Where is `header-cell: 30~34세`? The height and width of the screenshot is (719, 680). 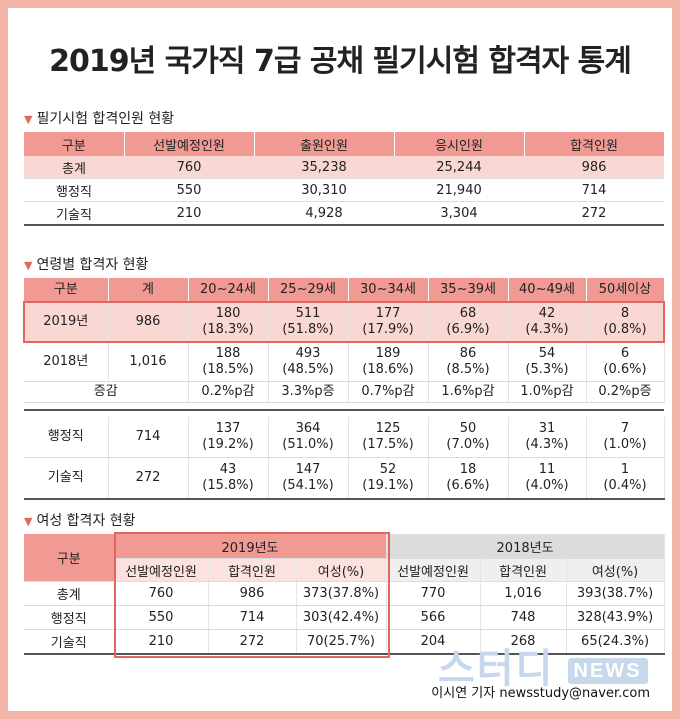
header-cell: 30~34세 is located at coordinates (388, 290).